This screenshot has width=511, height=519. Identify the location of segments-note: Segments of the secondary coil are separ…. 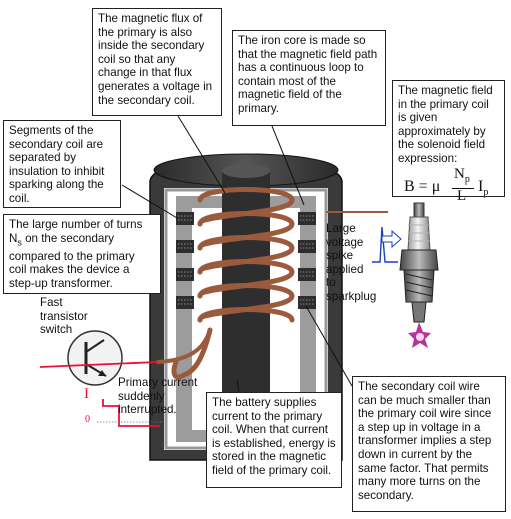
(62, 164).